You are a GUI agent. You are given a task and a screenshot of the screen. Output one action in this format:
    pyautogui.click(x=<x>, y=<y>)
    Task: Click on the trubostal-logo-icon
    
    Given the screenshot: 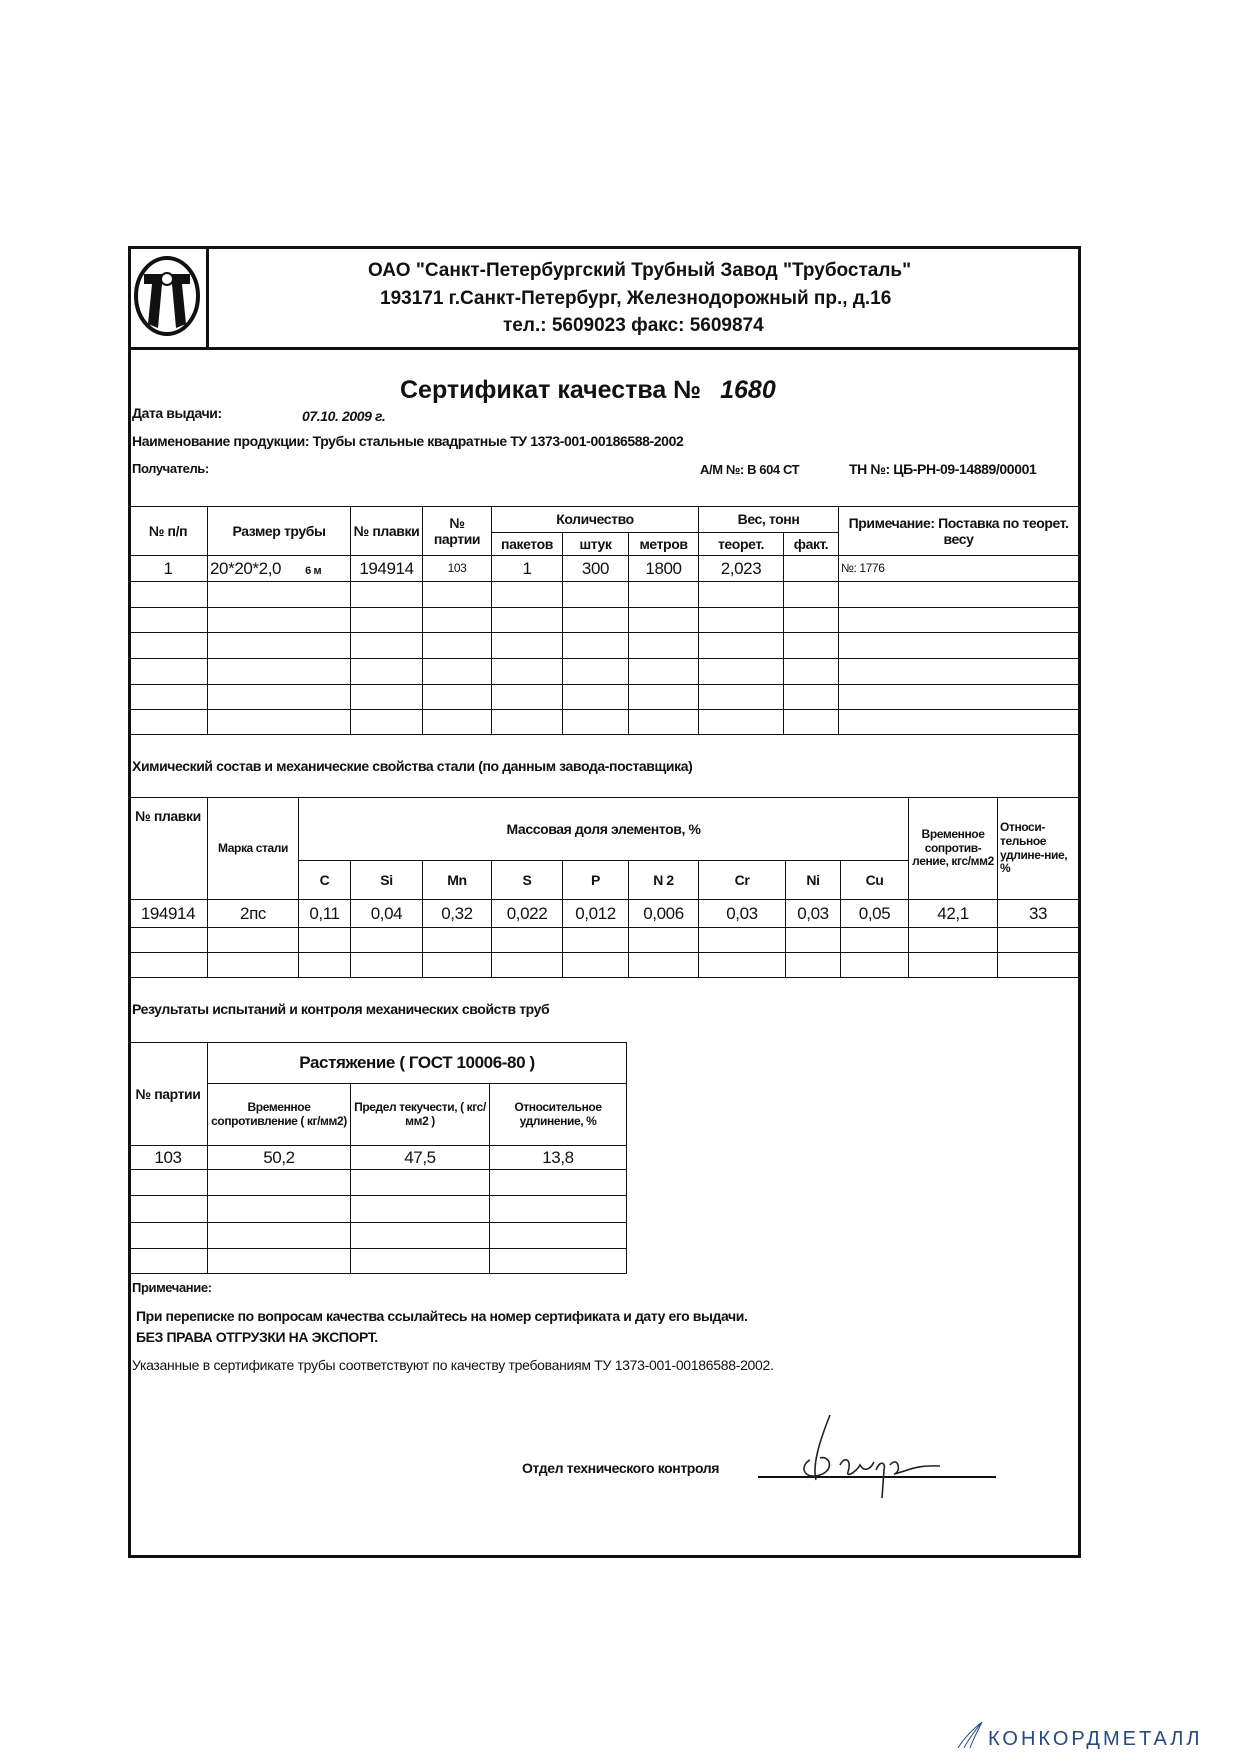 What is the action you would take?
    pyautogui.click(x=167, y=296)
    